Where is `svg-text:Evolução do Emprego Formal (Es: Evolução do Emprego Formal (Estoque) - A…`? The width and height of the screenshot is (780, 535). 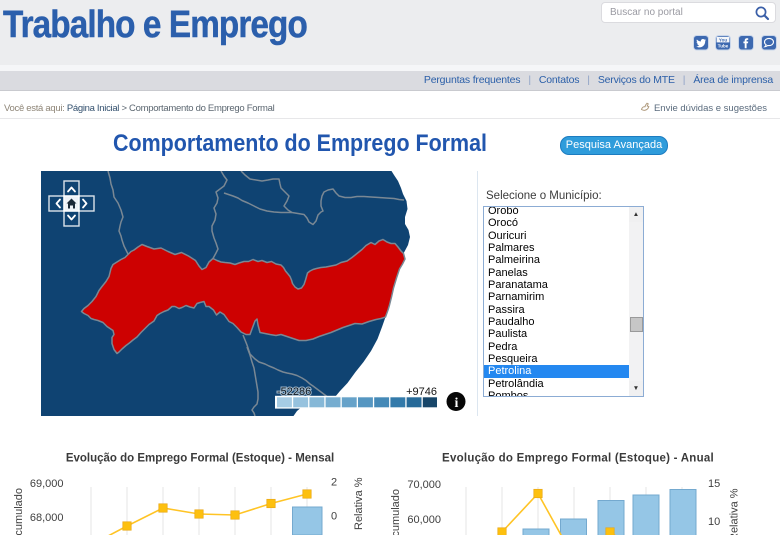 svg-text:Evolução do Emprego Formal (Es: Evolução do Emprego Formal (Estoque) - A… is located at coordinates (578, 459).